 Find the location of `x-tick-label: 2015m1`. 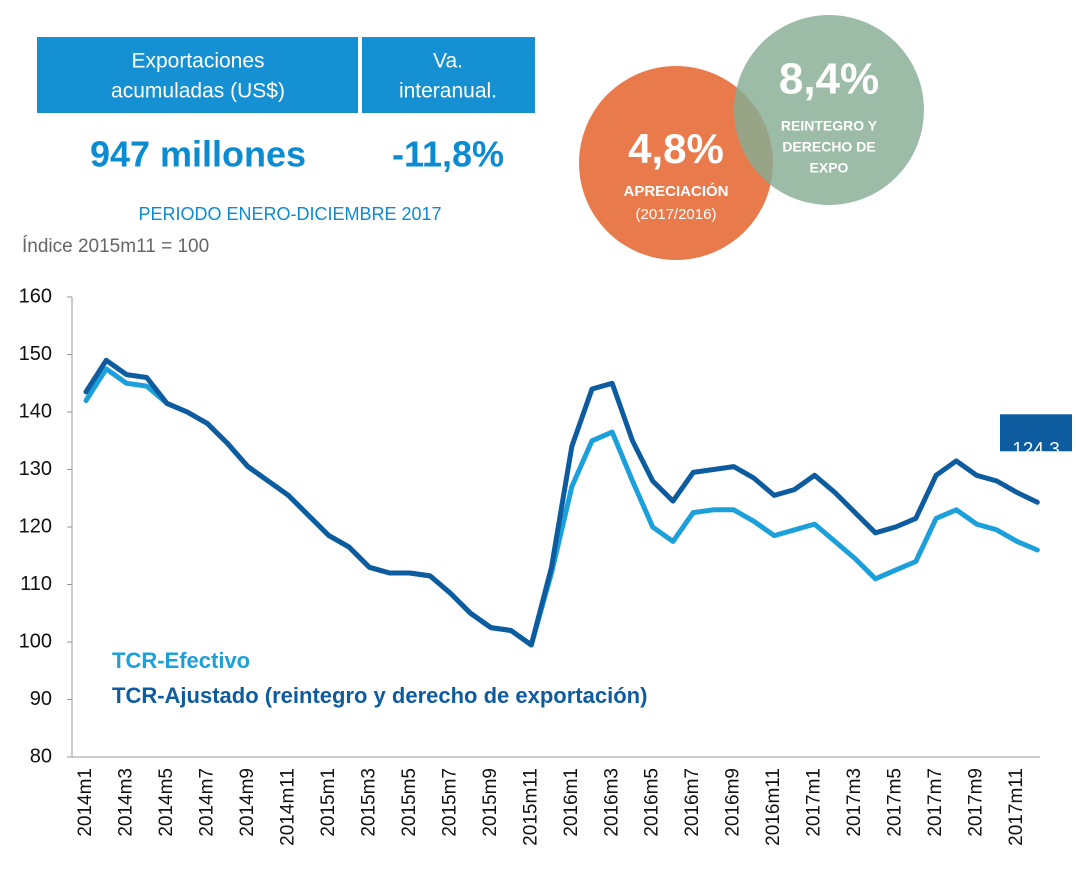

x-tick-label: 2015m1 is located at coordinates (328, 802).